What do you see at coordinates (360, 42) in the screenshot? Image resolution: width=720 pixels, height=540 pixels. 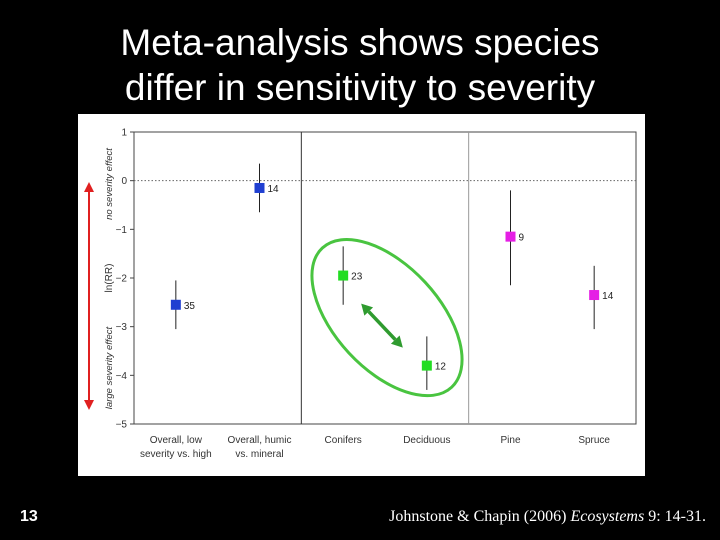 I see `title-line-1: Meta-analysis shows species` at bounding box center [360, 42].